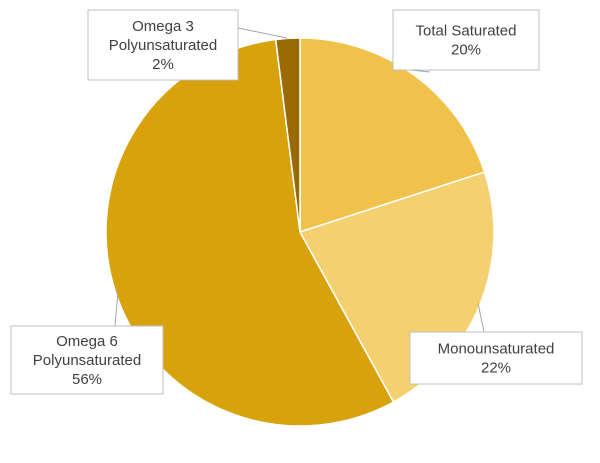 This screenshot has width=600, height=463. I want to click on data-label-omega-6-polyunsaturated: Omega 6 Polyunsaturated 56%, so click(87, 360).